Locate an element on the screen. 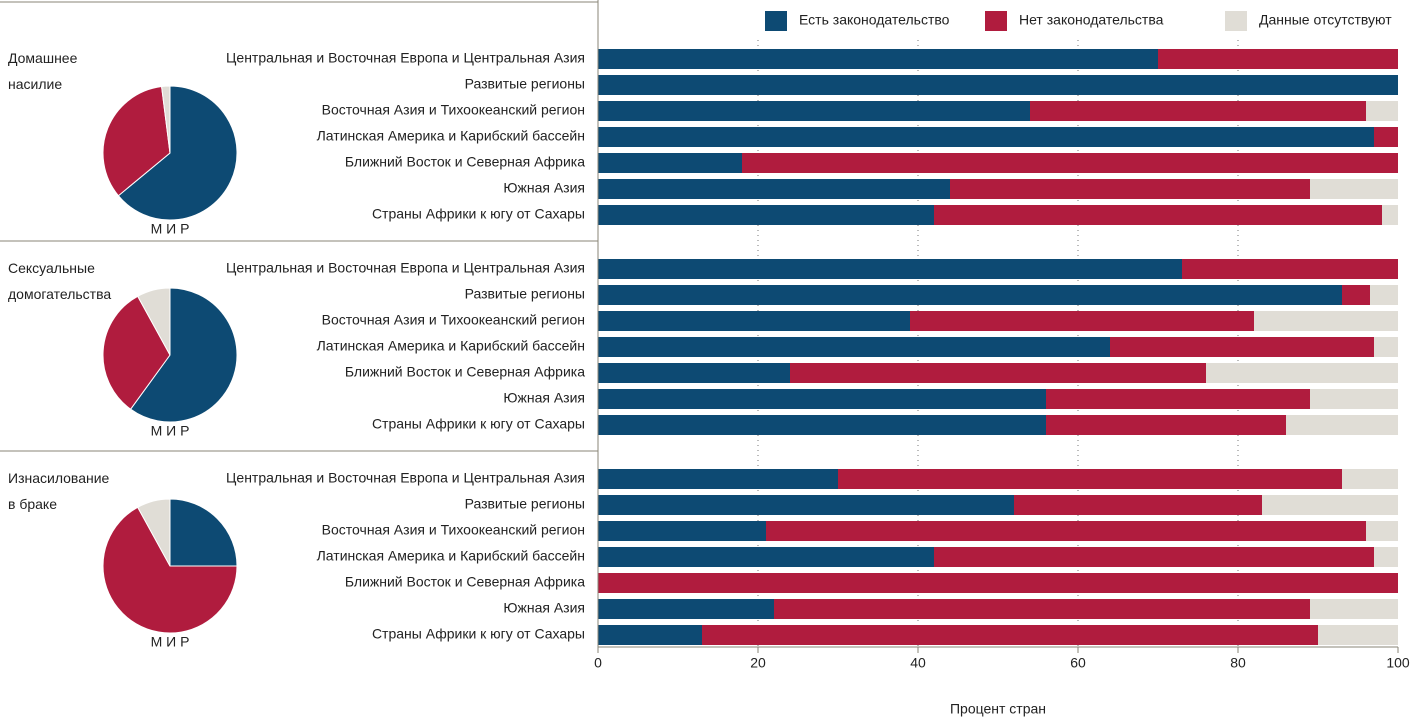  x-tick-label: 100 is located at coordinates (1398, 663).